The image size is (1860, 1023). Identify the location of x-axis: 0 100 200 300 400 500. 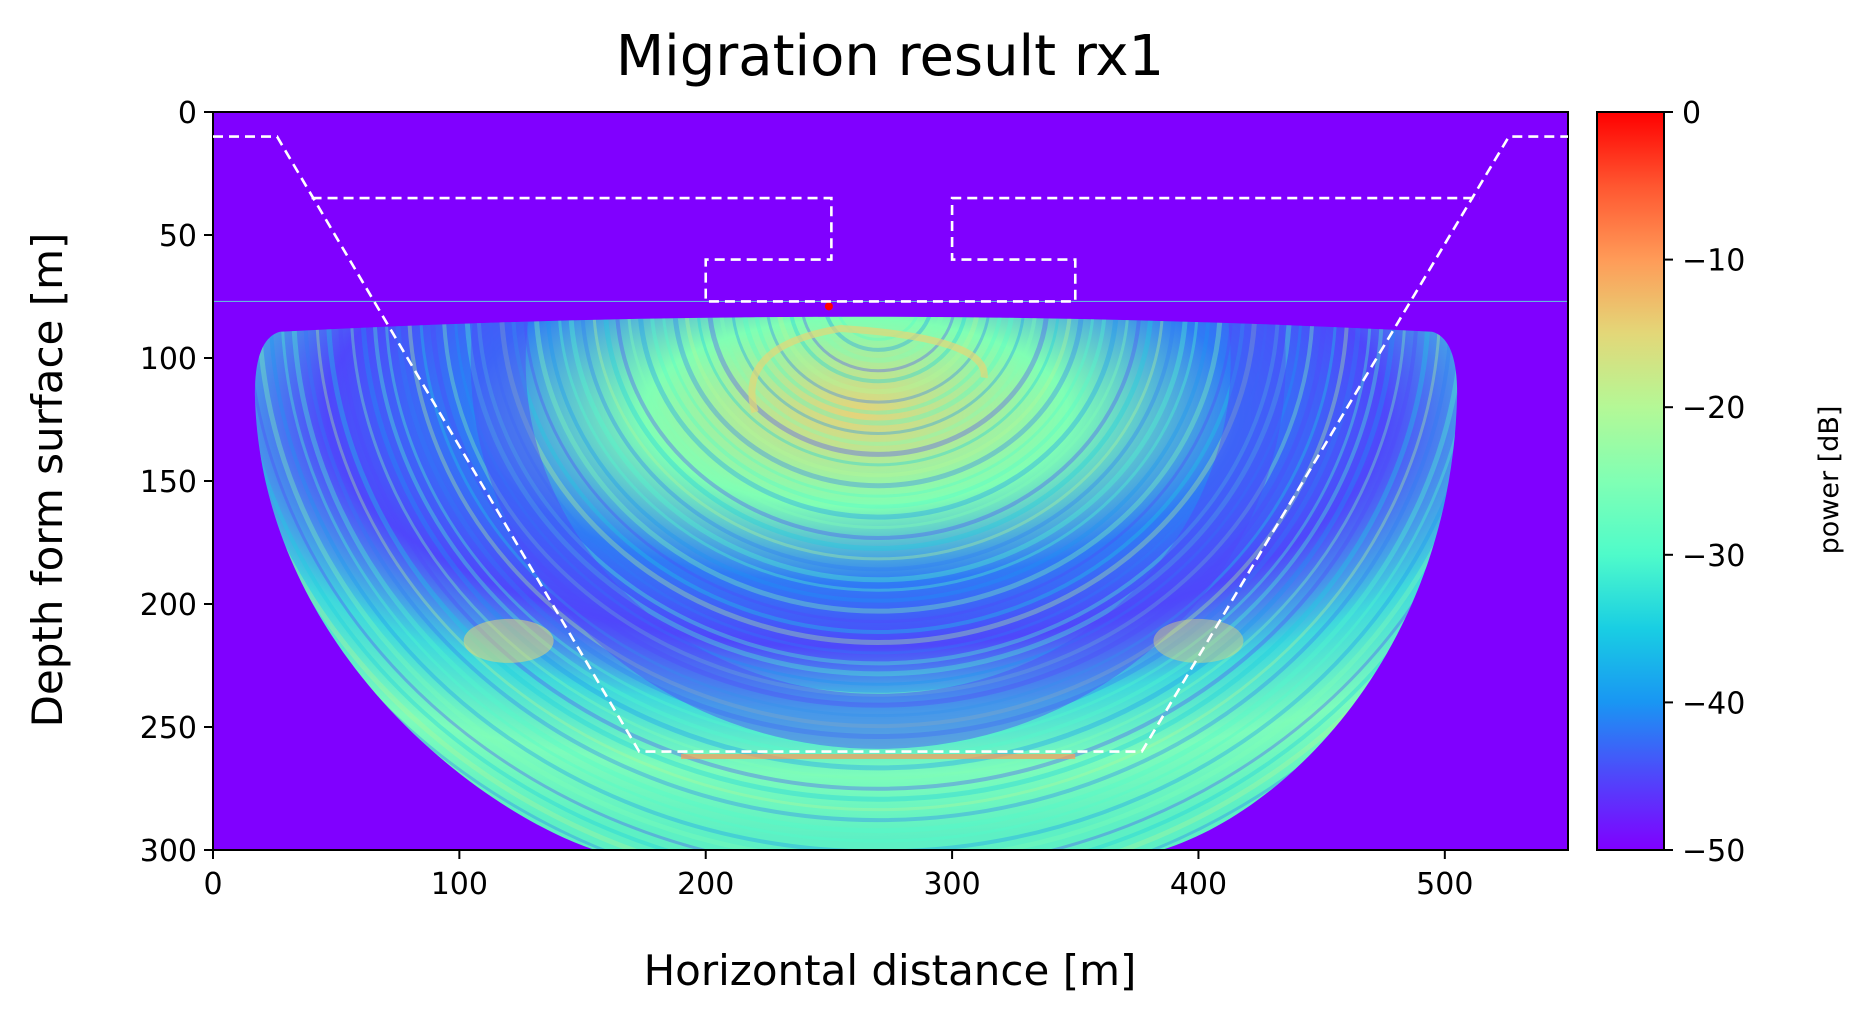
(838, 876).